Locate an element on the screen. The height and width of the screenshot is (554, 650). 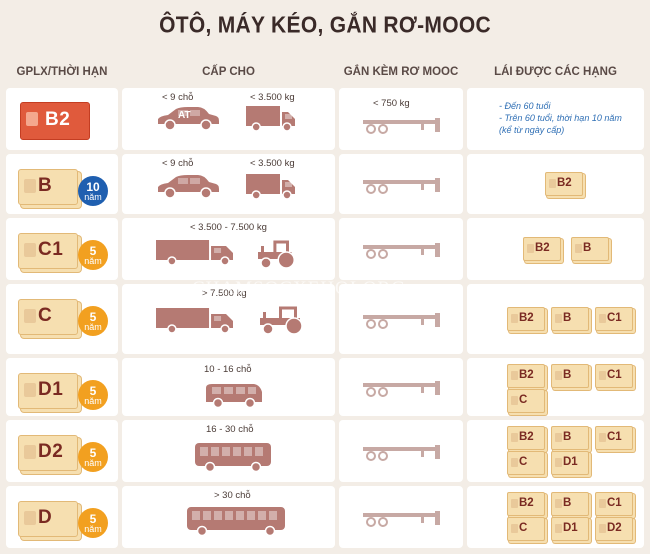
validity-years: 10 is located at coordinates (93, 186).